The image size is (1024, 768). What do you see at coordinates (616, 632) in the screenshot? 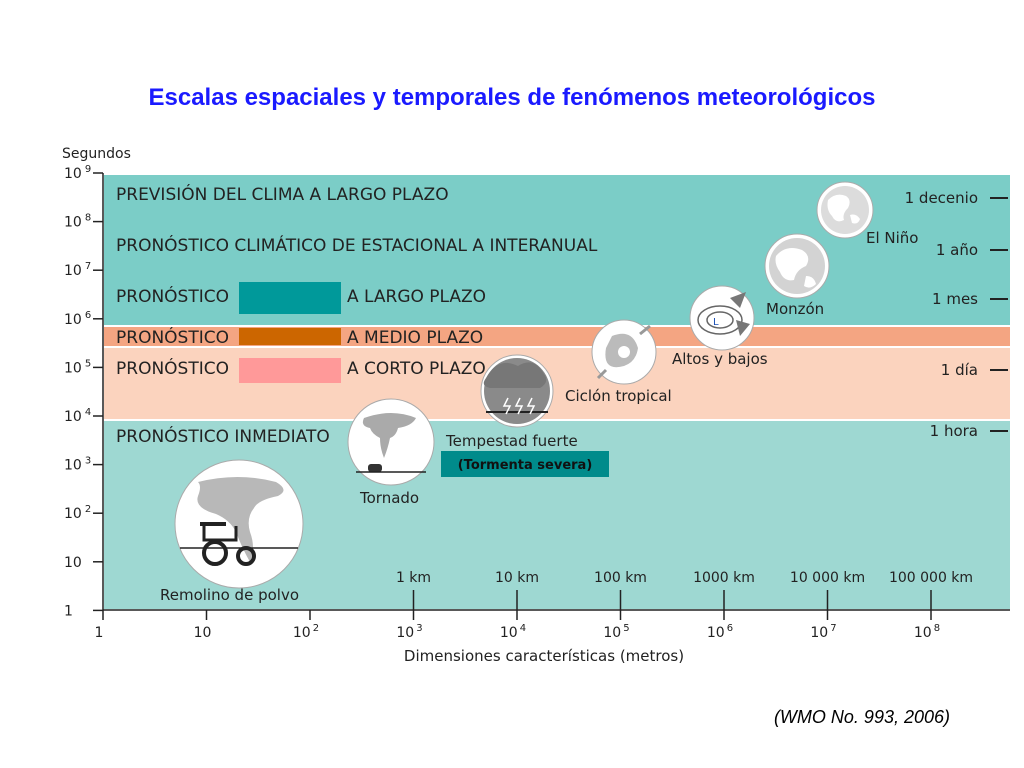
I see `x-tick-label: 10 5` at bounding box center [616, 632].